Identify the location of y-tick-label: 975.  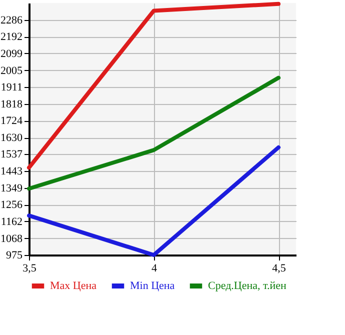
(14, 256).